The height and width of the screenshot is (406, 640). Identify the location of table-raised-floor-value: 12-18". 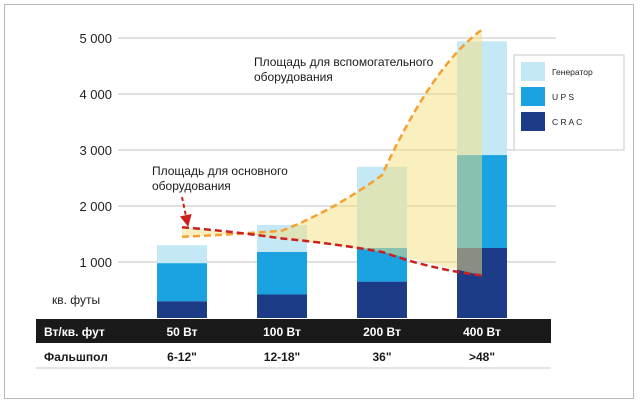
(282, 357).